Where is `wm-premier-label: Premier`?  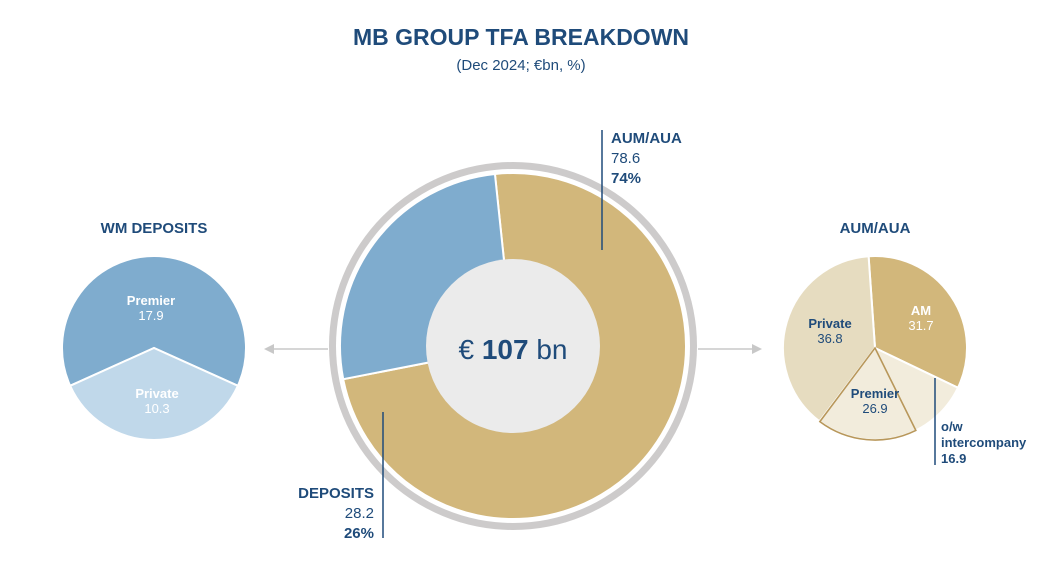
wm-premier-label: Premier is located at coordinates (151, 300).